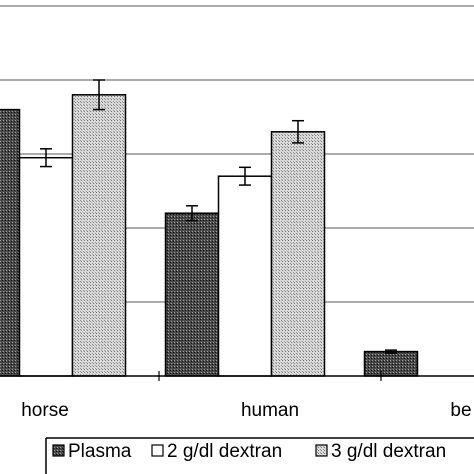 This screenshot has height=474, width=474. Describe the element at coordinates (192, 294) in the screenshot. I see `bar-plasma-human` at that location.